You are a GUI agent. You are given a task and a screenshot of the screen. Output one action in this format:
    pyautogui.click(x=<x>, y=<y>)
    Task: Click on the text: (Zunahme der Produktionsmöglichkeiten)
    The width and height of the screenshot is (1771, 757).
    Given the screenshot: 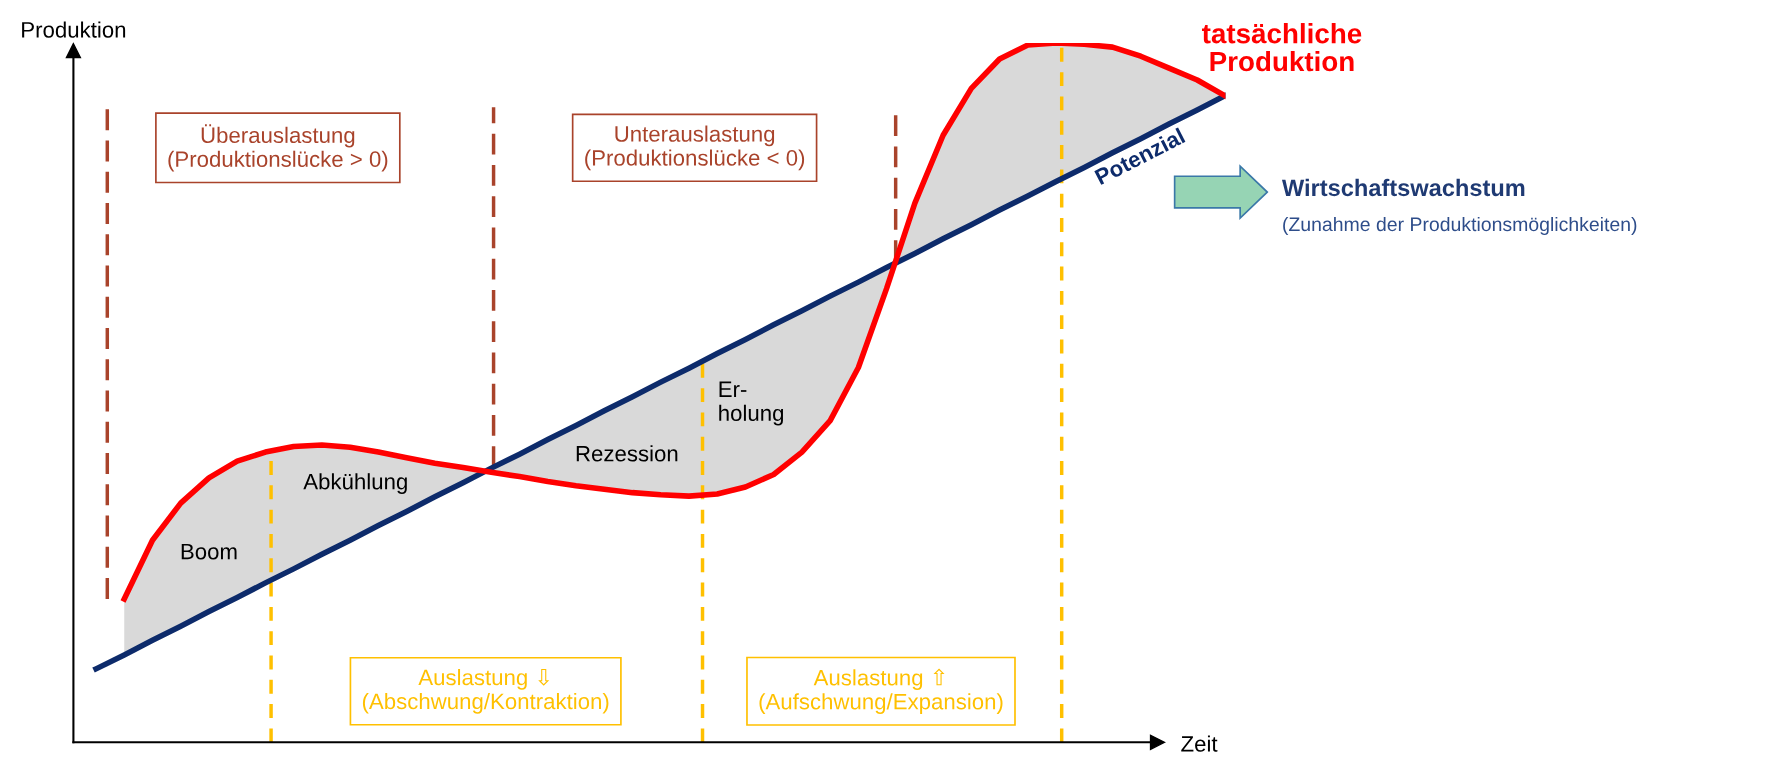 What is the action you would take?
    pyautogui.click(x=1460, y=226)
    